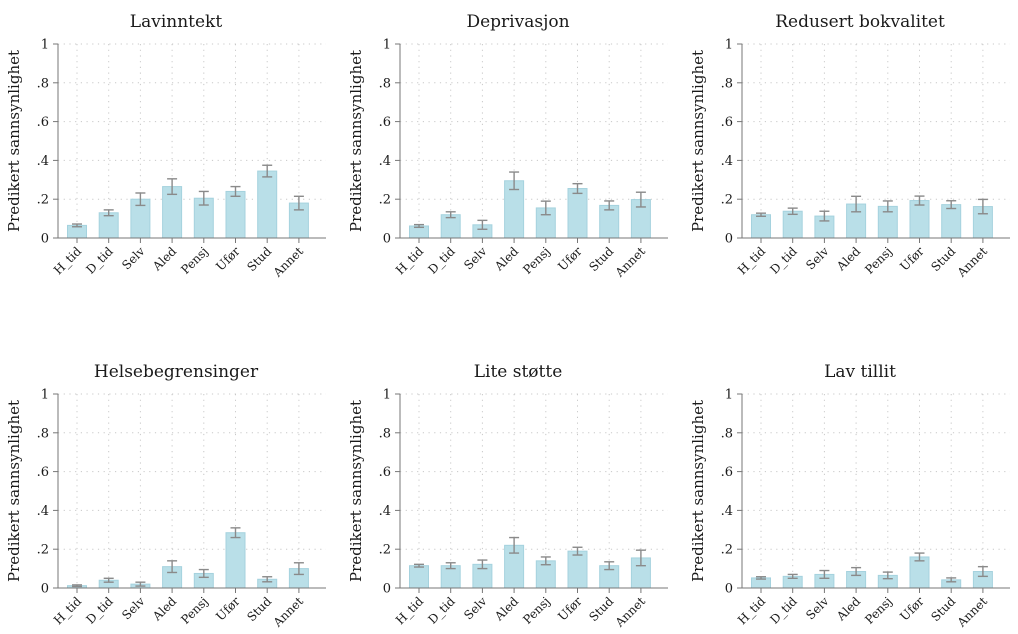  What do you see at coordinates (860, 372) in the screenshot?
I see `chart-title: Lav tillit` at bounding box center [860, 372].